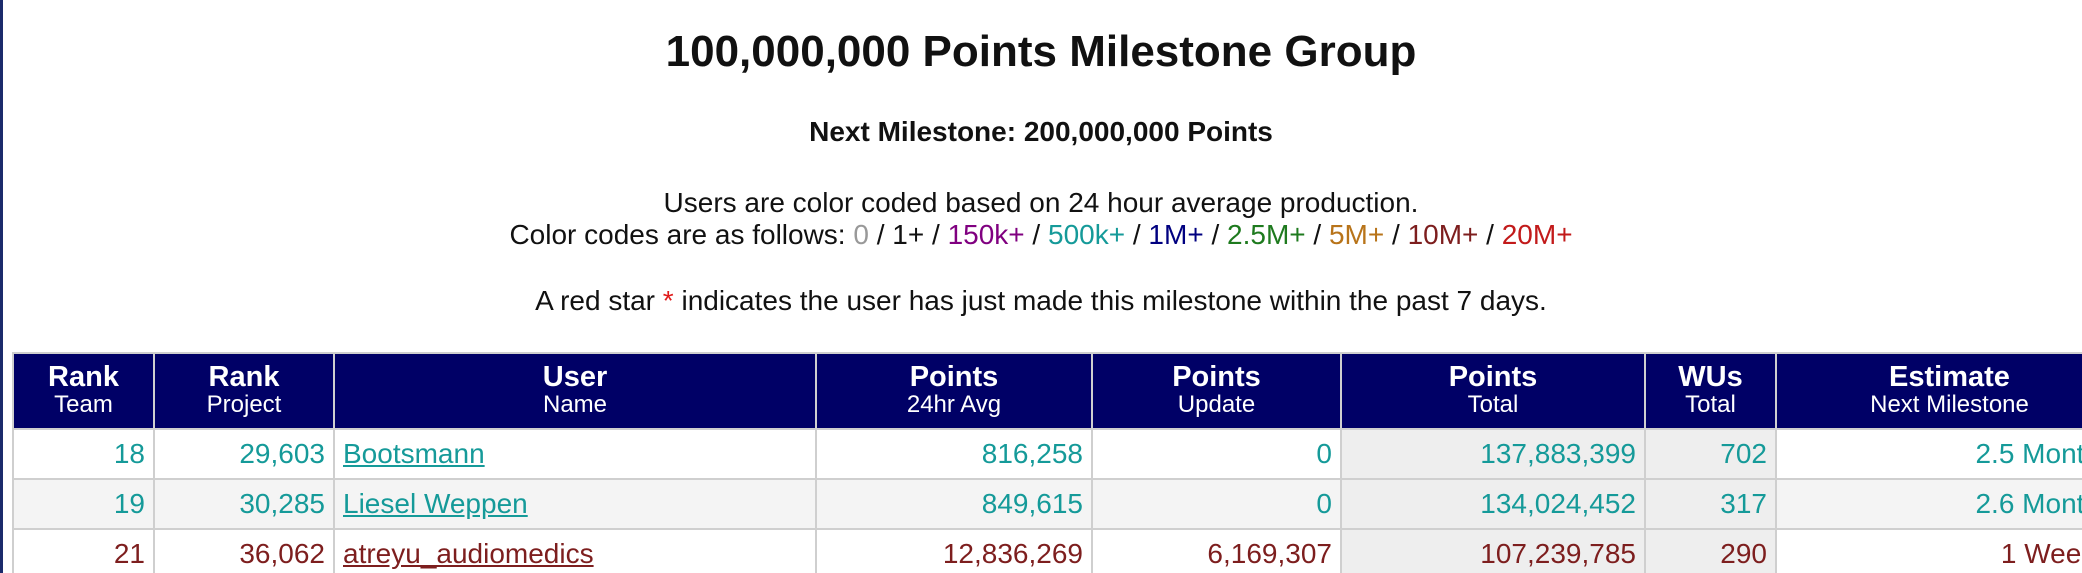  What do you see at coordinates (1493, 550) in the screenshot?
I see `cell-points-total: 107,239,785` at bounding box center [1493, 550].